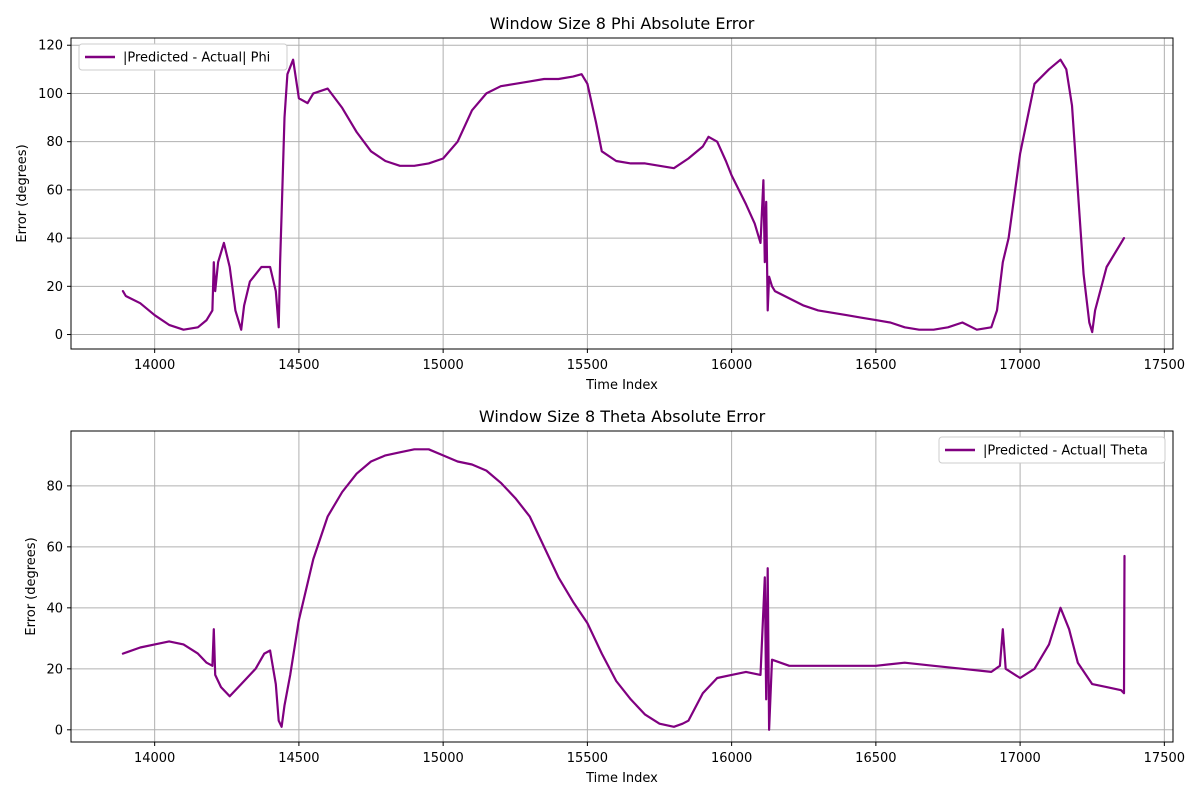 The image size is (1200, 800). I want to click on chart-title: Window Size 8 Phi Absolute Error, so click(622, 23).